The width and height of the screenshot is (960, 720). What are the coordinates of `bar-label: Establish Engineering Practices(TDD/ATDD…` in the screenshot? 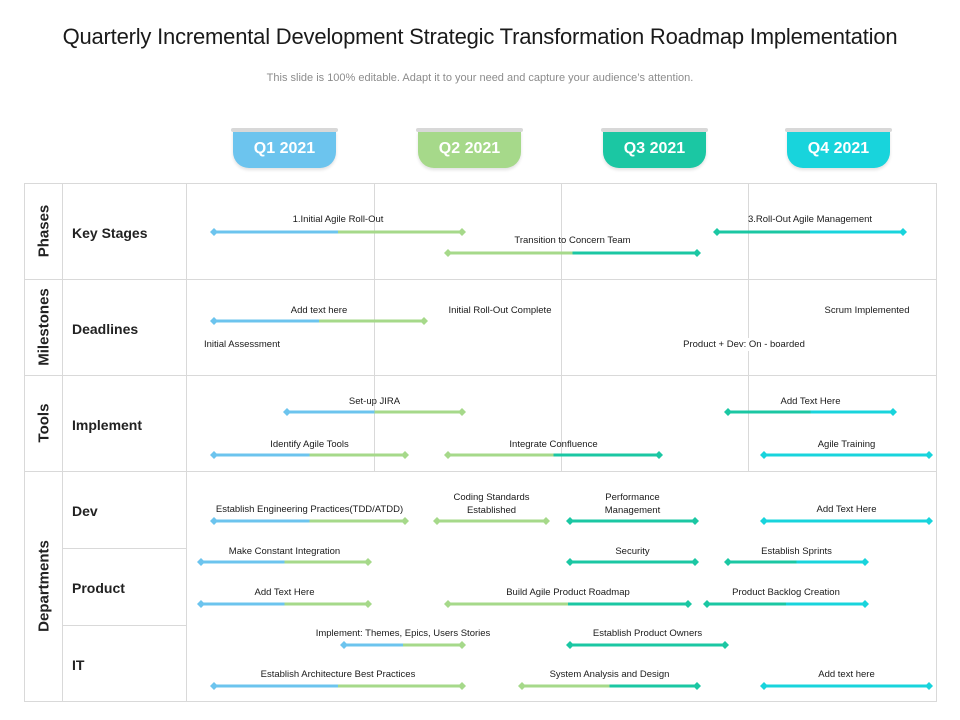 It's located at (309, 509).